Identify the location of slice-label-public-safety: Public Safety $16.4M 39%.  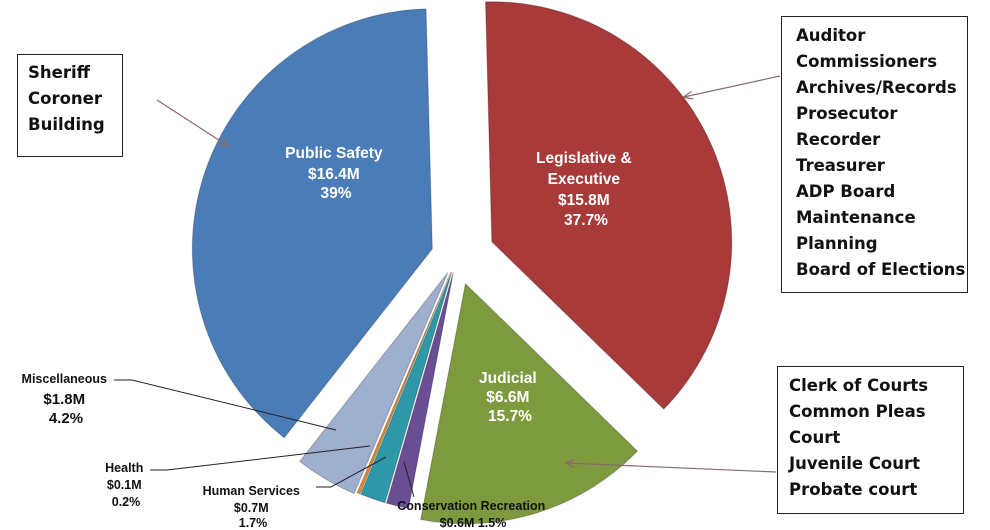
(336, 173).